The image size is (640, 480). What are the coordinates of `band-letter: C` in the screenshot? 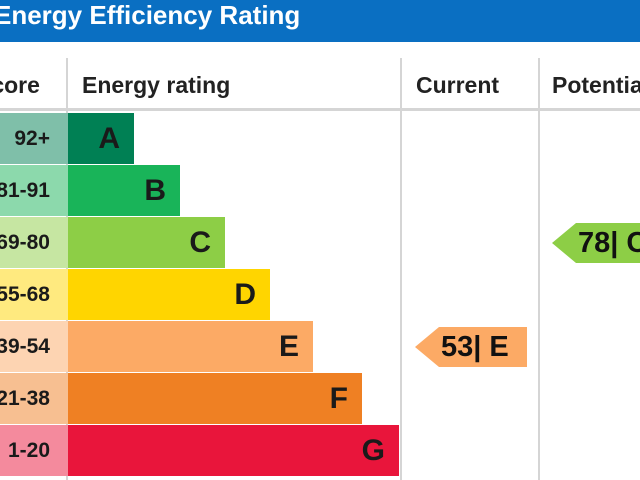 It's located at (200, 242).